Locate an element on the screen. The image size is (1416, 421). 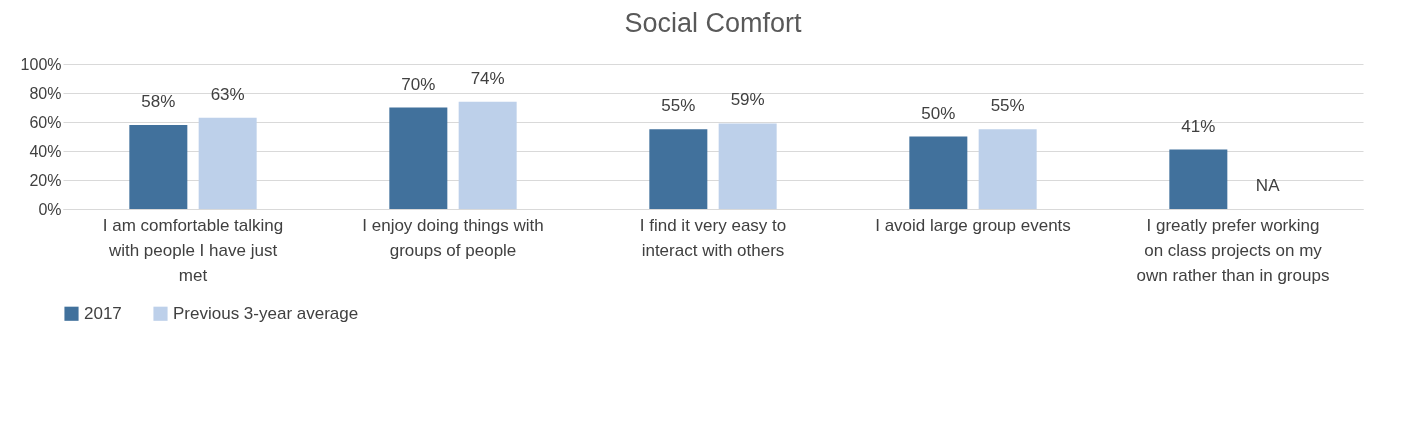
data-label: 63% is located at coordinates (227, 94).